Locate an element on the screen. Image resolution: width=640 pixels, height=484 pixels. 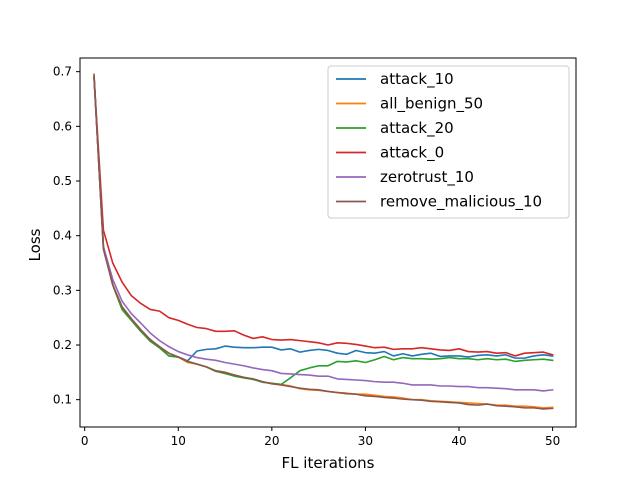
y-tick-label: 0.7 is located at coordinates (62, 72).